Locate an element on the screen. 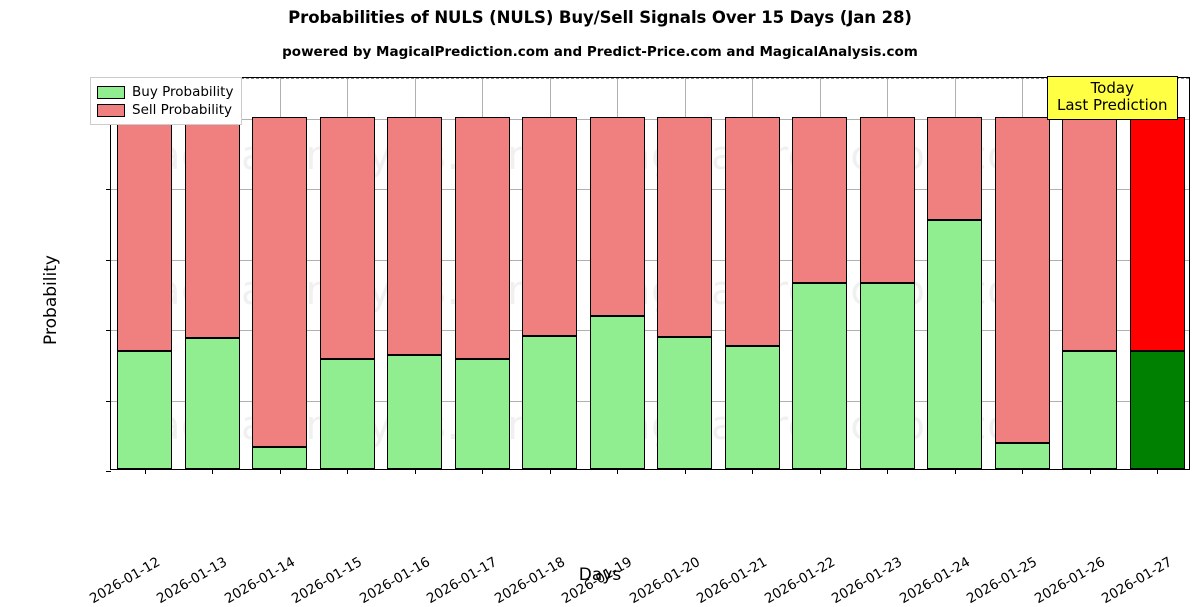  today-last-prediction-annotation: Today Last Prediction is located at coordinates (1112, 98).